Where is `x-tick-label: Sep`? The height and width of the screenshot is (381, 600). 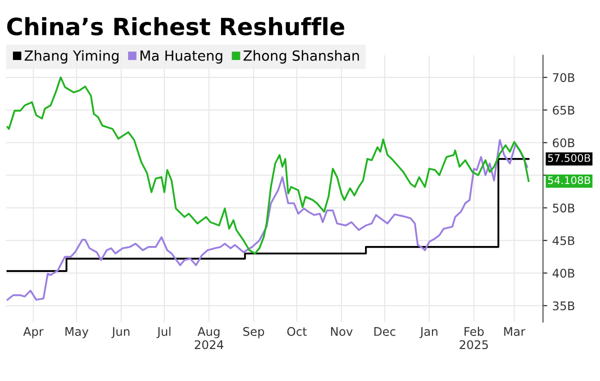 x-tick-label: Sep is located at coordinates (253, 332).